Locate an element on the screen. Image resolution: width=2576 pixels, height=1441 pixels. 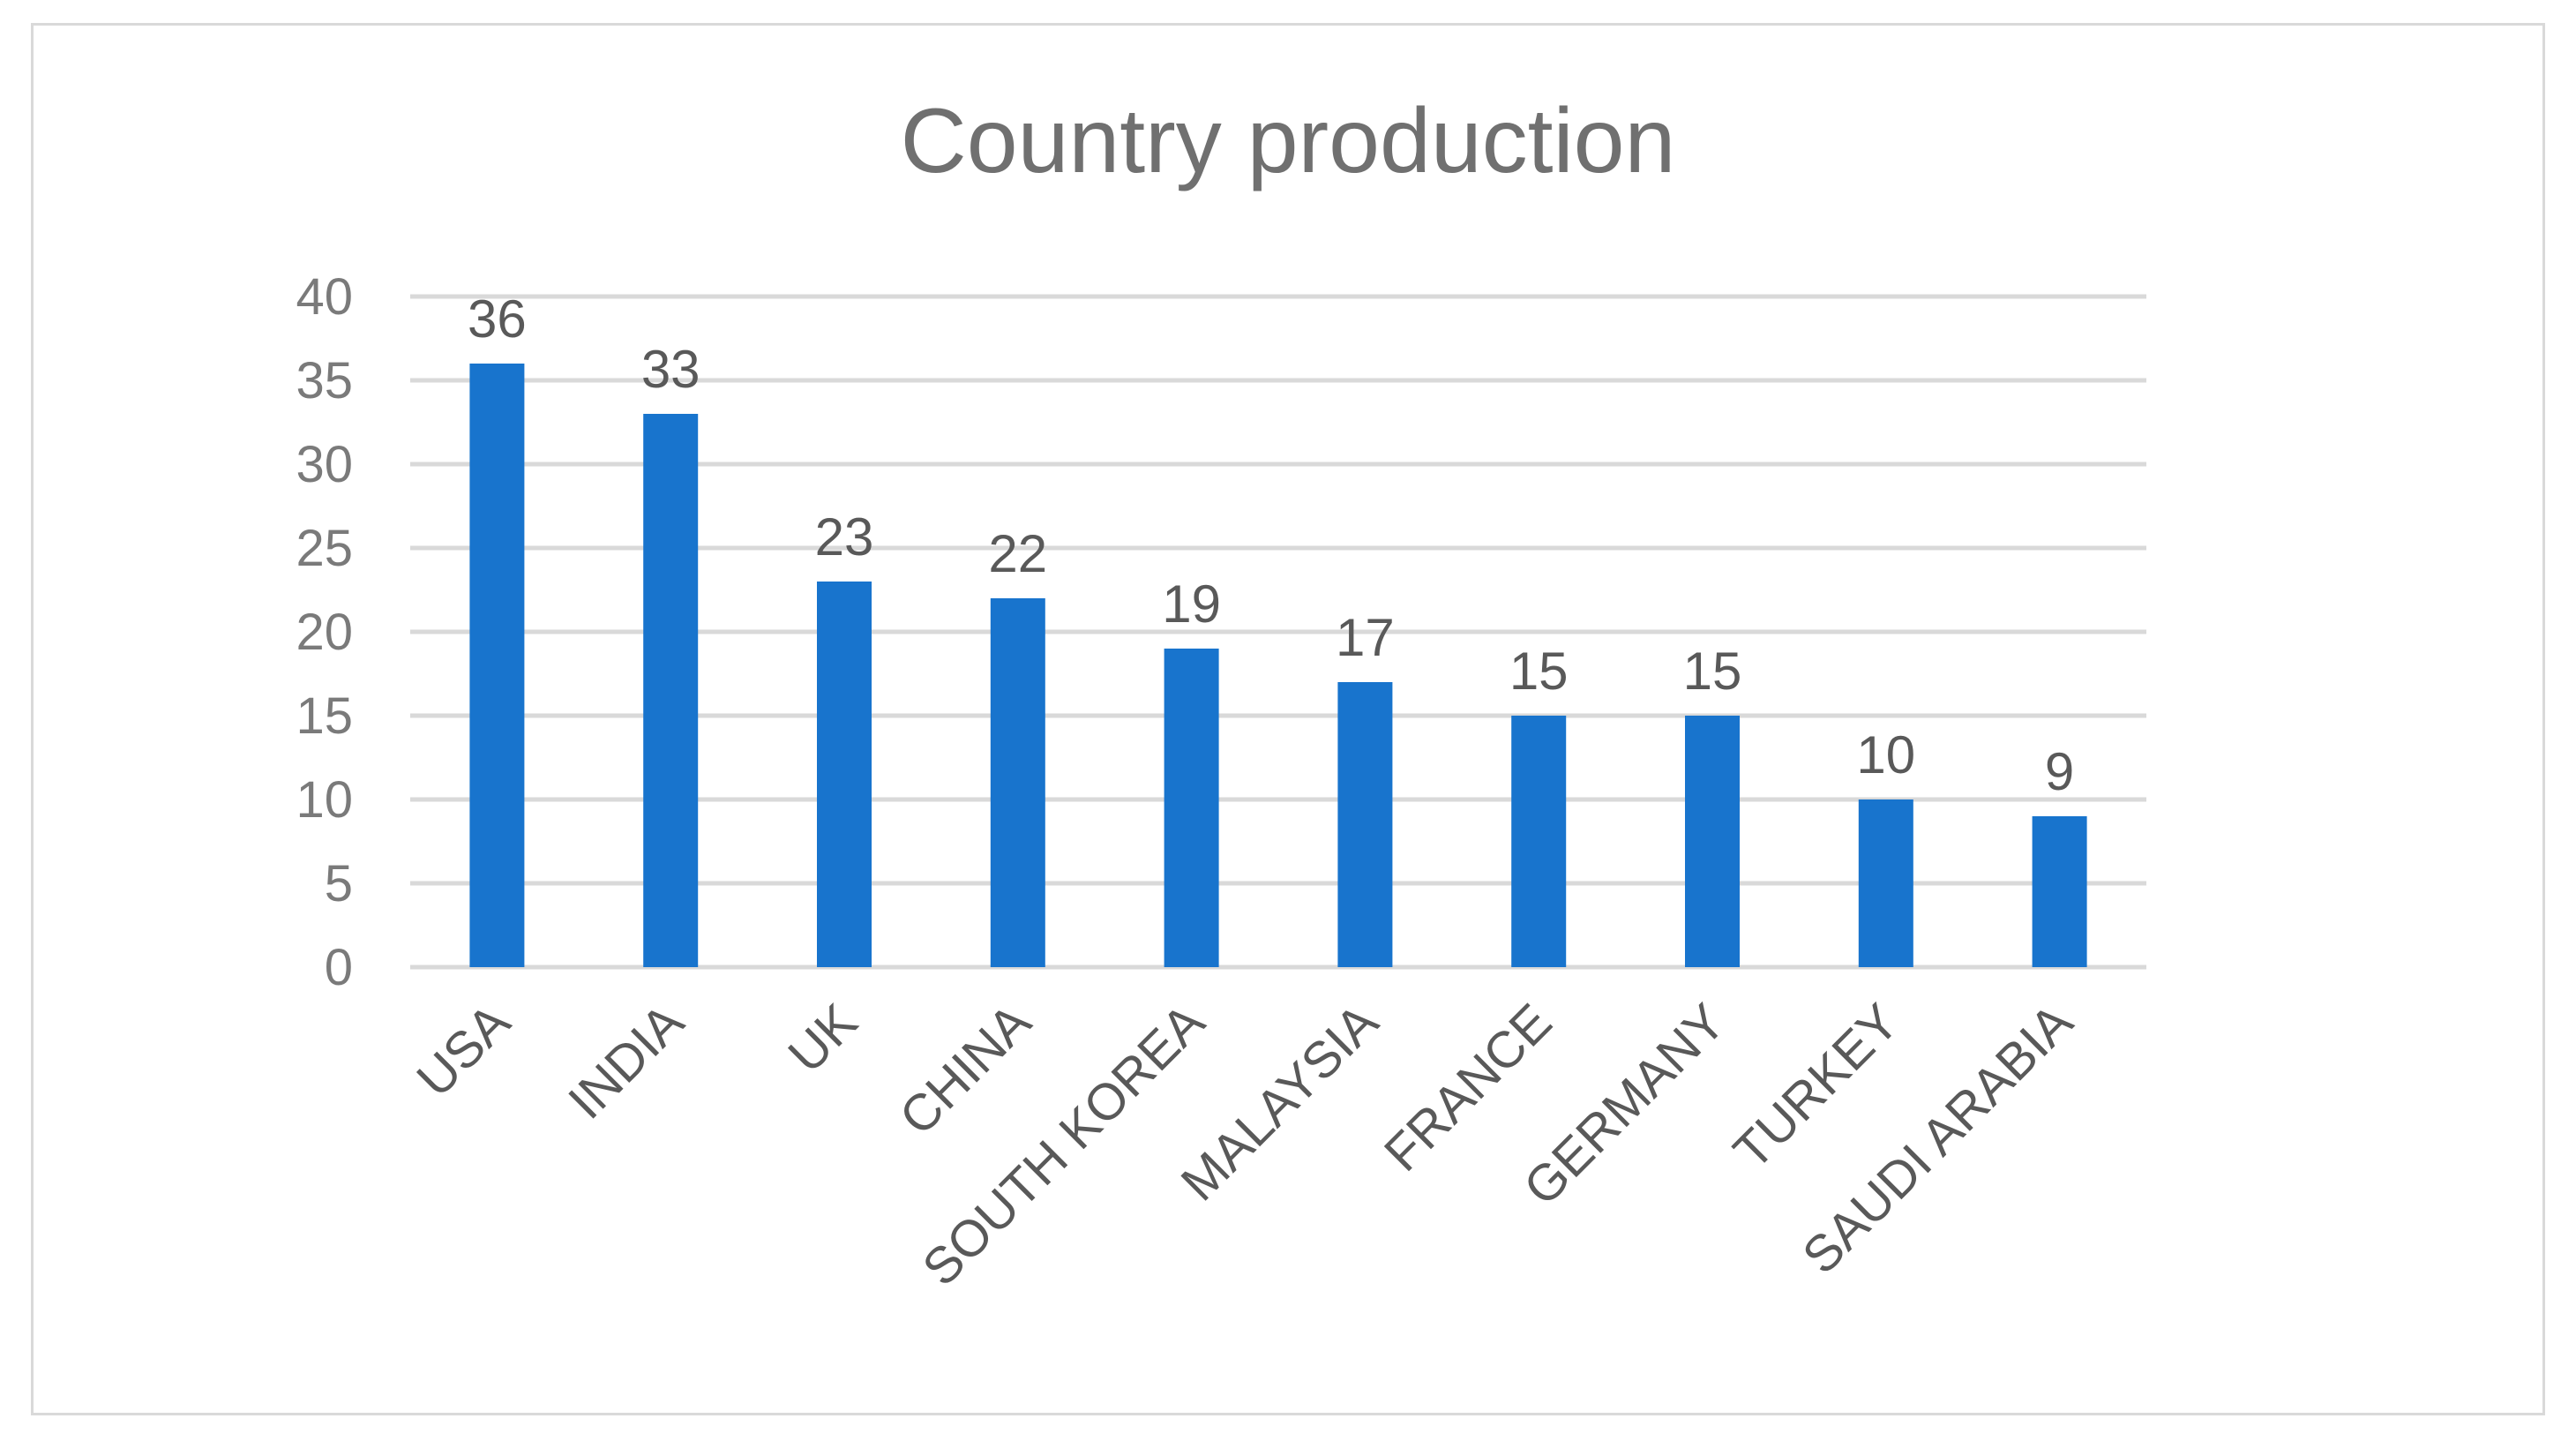
y-tick-label: 0 is located at coordinates (339, 967).